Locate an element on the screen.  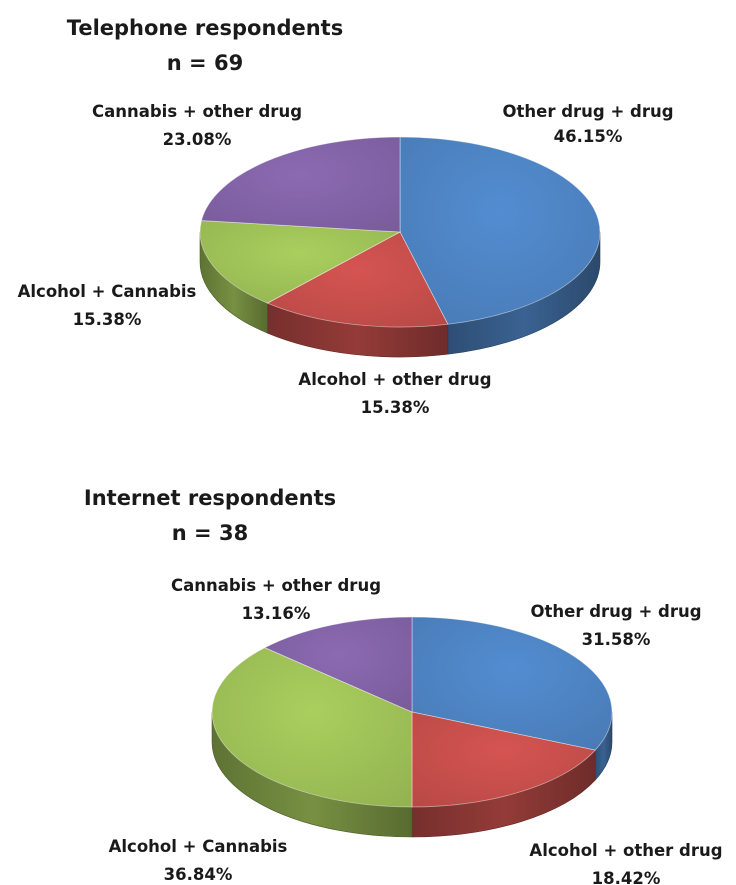
slice-value-alcohol-cannabis: 15.38% is located at coordinates (107, 319).